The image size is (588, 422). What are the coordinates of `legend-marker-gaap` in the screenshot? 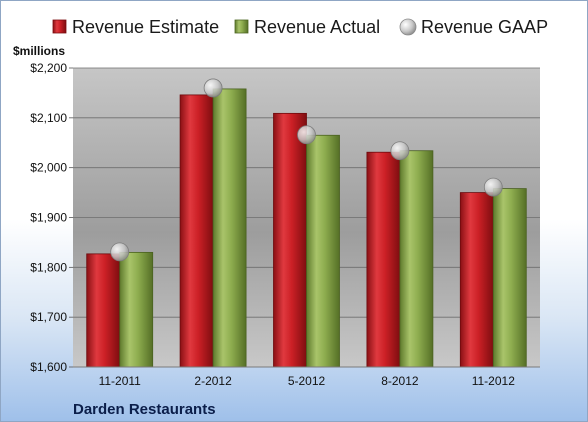 It's located at (408, 27).